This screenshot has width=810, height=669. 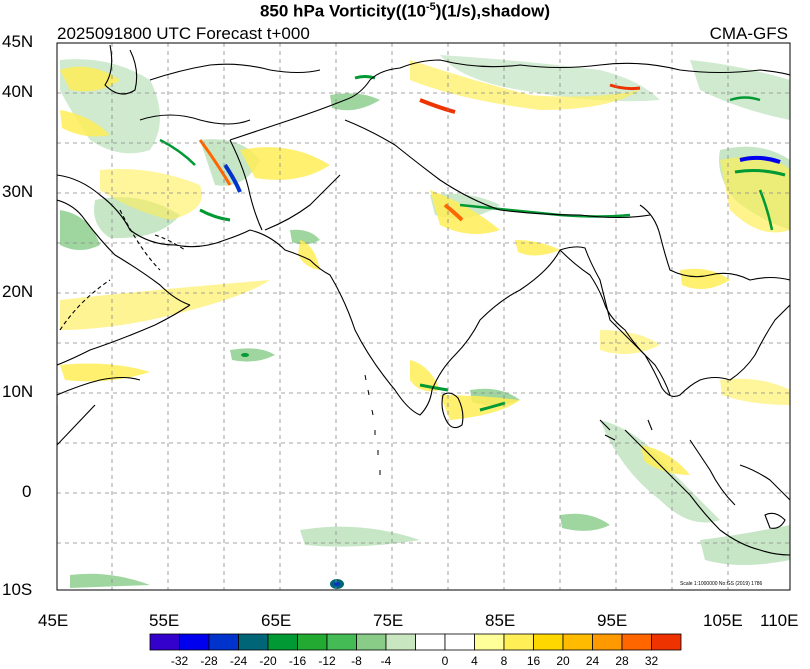 What do you see at coordinates (493, 11) in the screenshot?
I see `title-suffix: )(1/s),shadow)` at bounding box center [493, 11].